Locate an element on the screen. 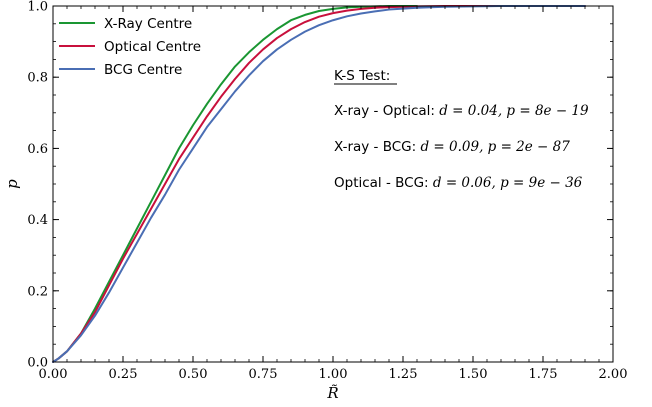  ks-line-xray-bcg-label: X-ray - BCG: is located at coordinates (377, 147).